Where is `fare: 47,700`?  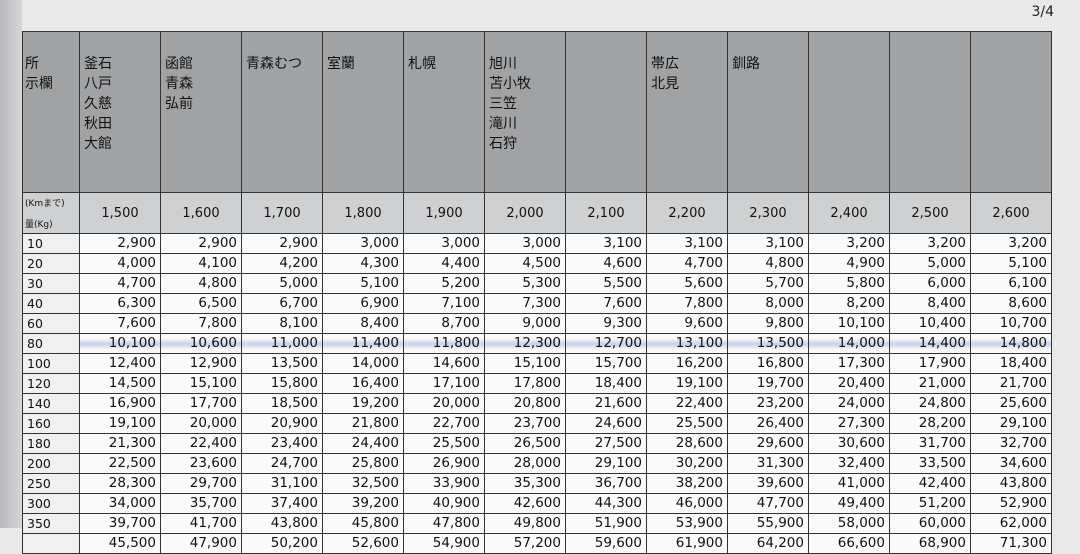 fare: 47,700 is located at coordinates (768, 503).